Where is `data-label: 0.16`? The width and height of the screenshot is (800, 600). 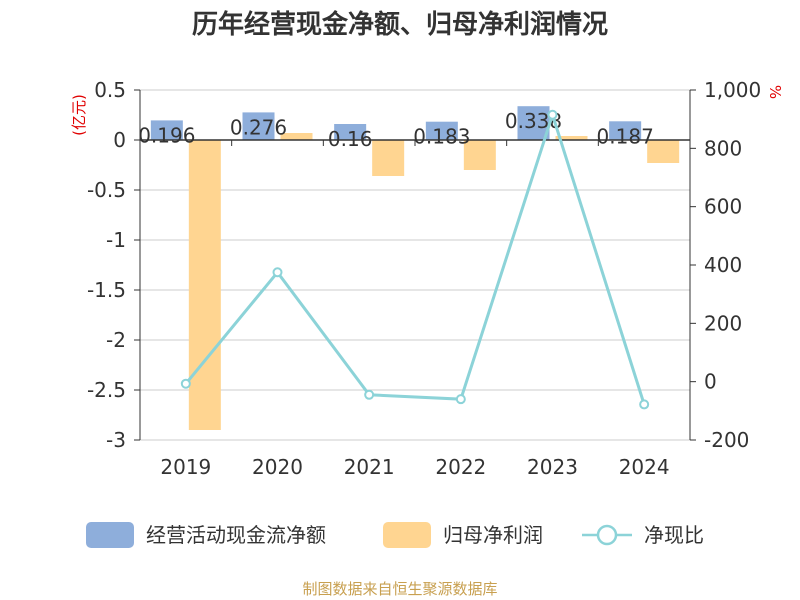 data-label: 0.16 is located at coordinates (350, 139).